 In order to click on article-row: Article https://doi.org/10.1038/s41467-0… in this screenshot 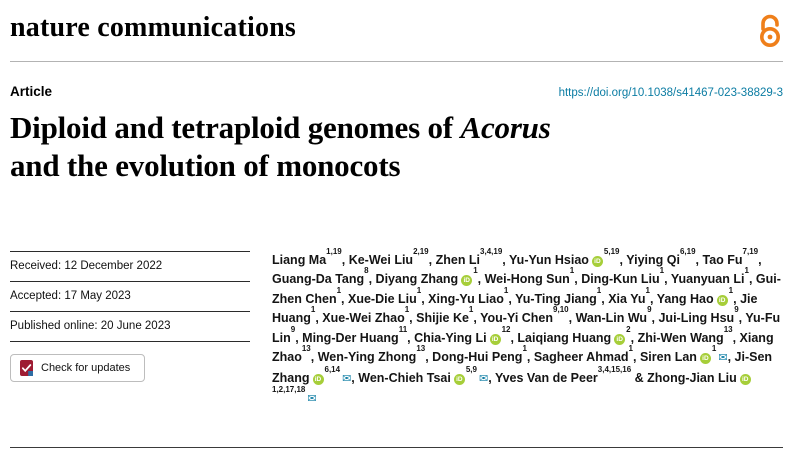, I will do `click(396, 91)`.